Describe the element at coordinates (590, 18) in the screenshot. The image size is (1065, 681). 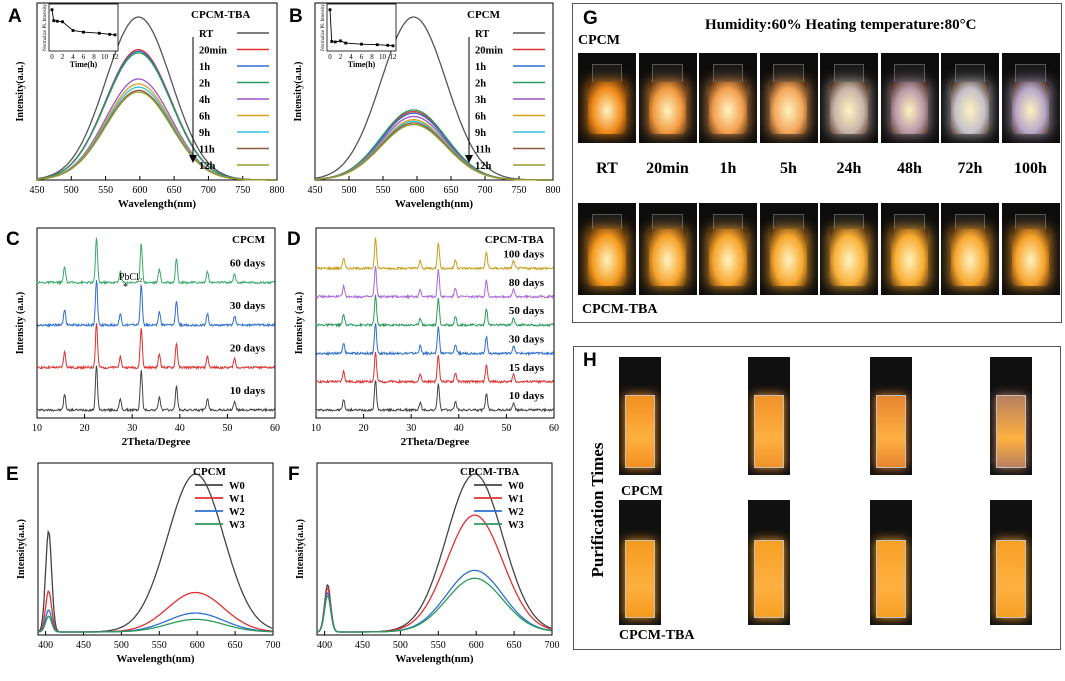
I see `panel-g-letter: G` at that location.